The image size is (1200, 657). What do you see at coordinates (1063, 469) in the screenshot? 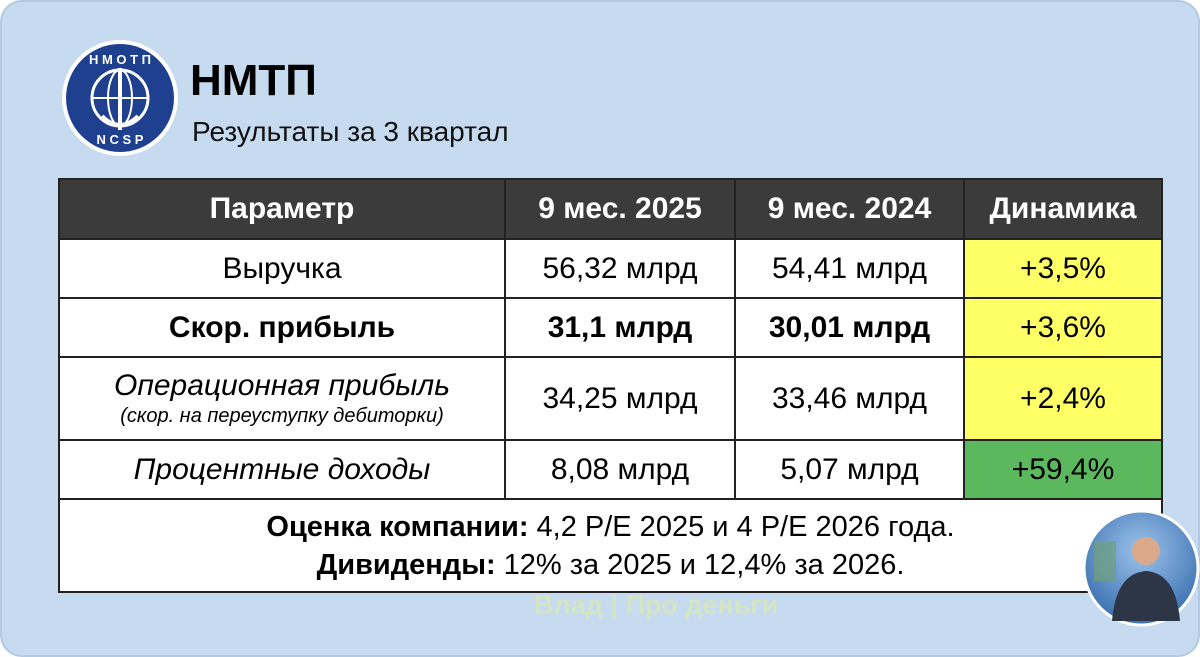
I see `cell: +59,4%` at bounding box center [1063, 469].